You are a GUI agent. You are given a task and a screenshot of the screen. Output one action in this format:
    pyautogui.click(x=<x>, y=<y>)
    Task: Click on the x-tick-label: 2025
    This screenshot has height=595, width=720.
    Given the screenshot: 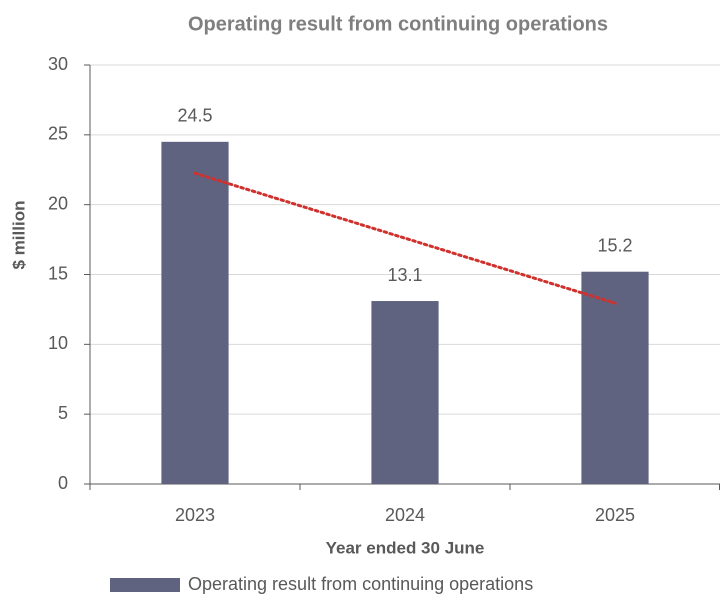 What is the action you would take?
    pyautogui.click(x=615, y=515)
    